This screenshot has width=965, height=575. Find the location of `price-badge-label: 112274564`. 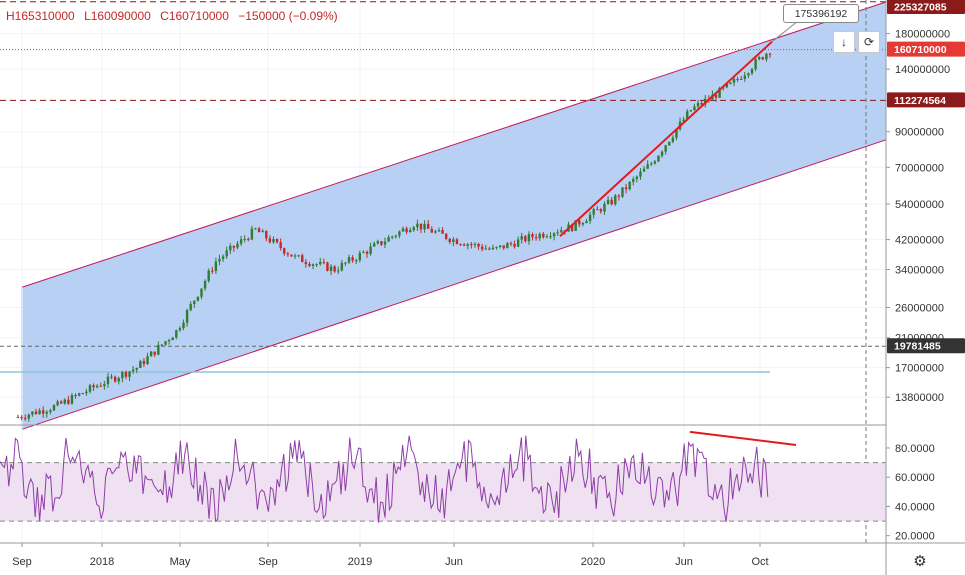

price-badge-label: 112274564 is located at coordinates (920, 101).